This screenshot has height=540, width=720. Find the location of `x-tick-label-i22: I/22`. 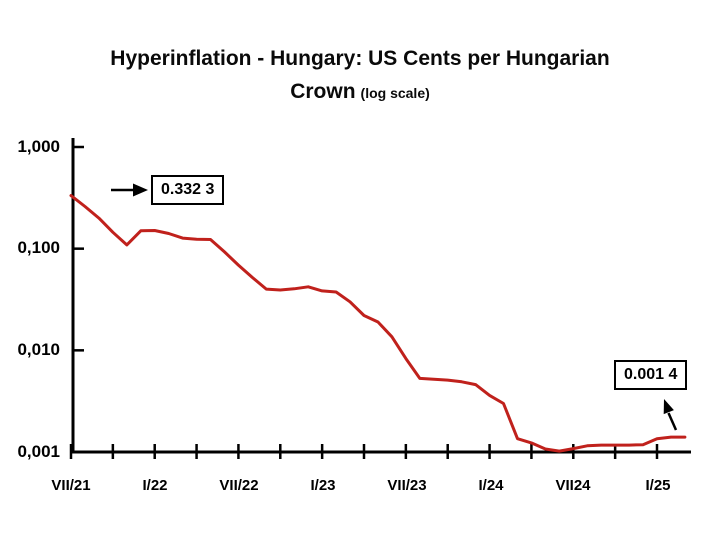

x-tick-label-i22: I/22 is located at coordinates (155, 485).